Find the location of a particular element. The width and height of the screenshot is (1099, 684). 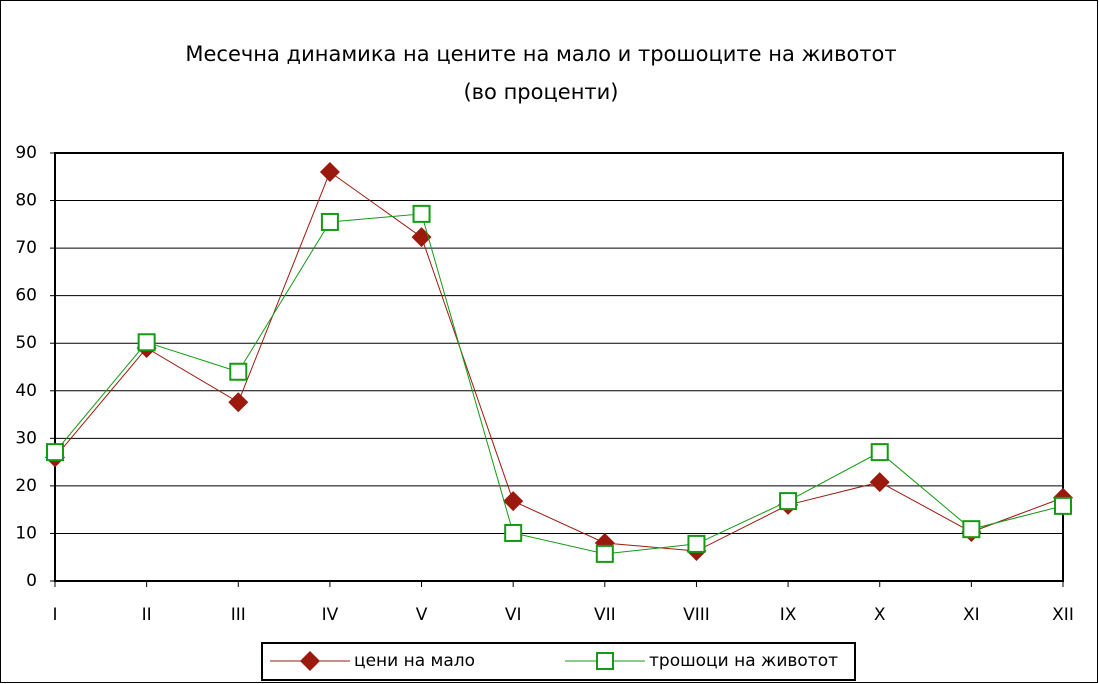

x-tick-label: IX is located at coordinates (788, 615).